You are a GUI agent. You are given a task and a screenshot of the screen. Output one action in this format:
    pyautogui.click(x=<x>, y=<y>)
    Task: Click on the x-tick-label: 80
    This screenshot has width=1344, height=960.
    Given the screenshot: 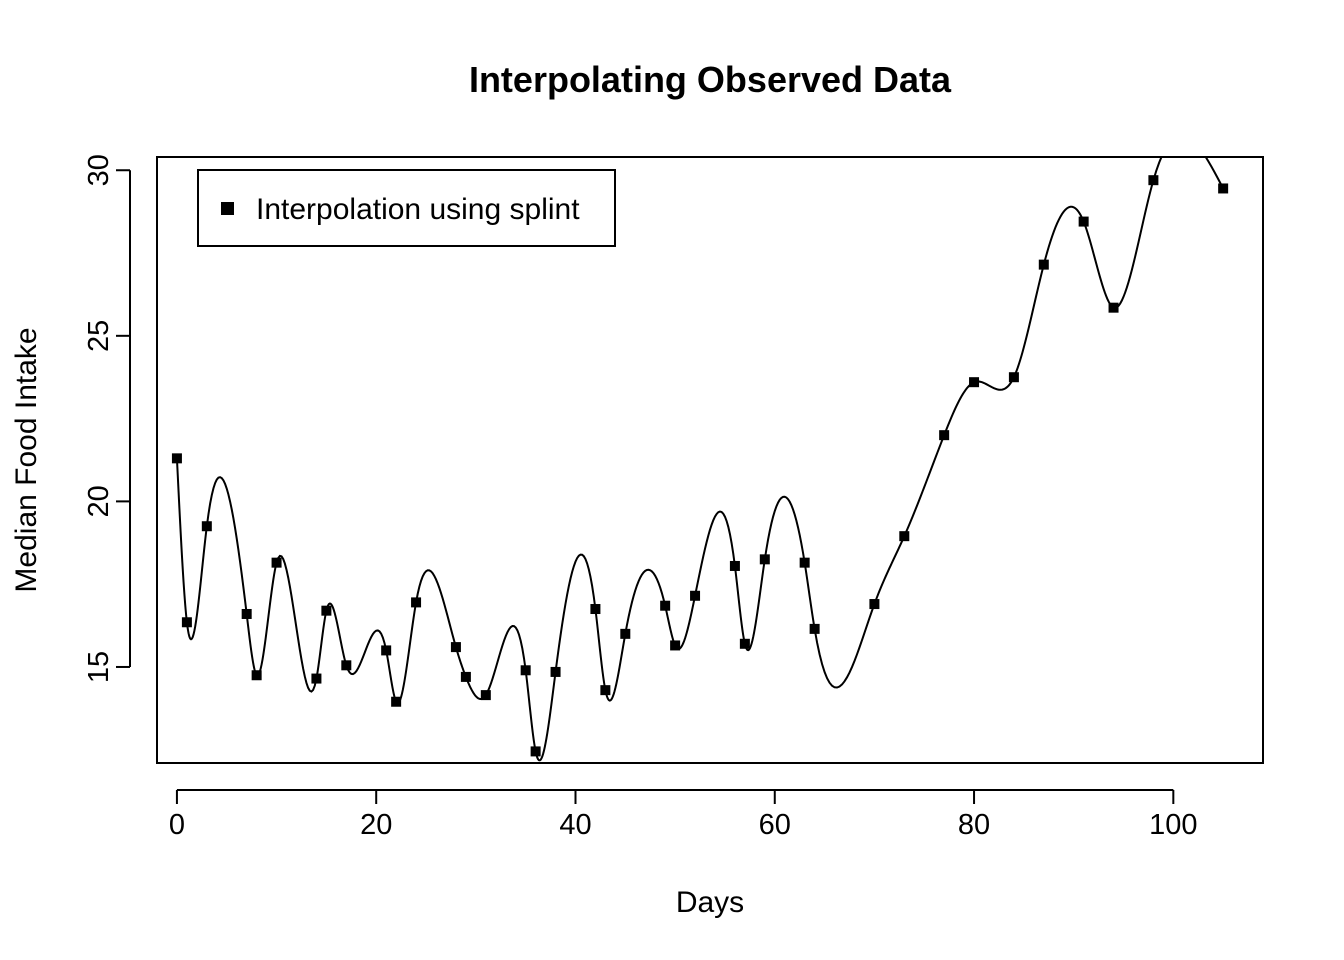 What is the action you would take?
    pyautogui.click(x=974, y=825)
    